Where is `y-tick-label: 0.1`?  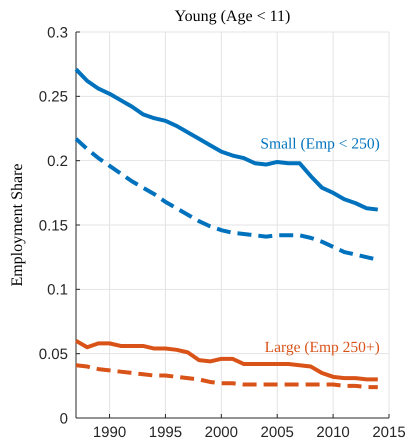
y-tick-label: 0.1 is located at coordinates (57, 290).